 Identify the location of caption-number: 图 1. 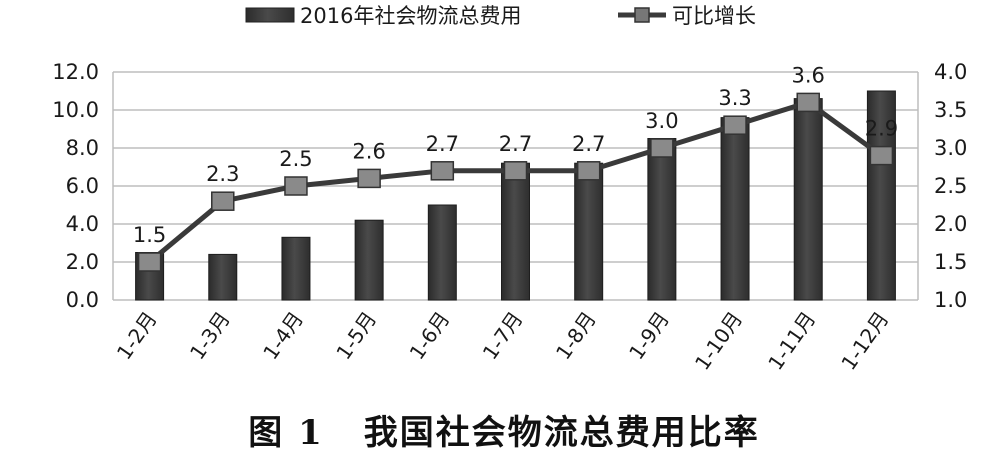
(286, 433).